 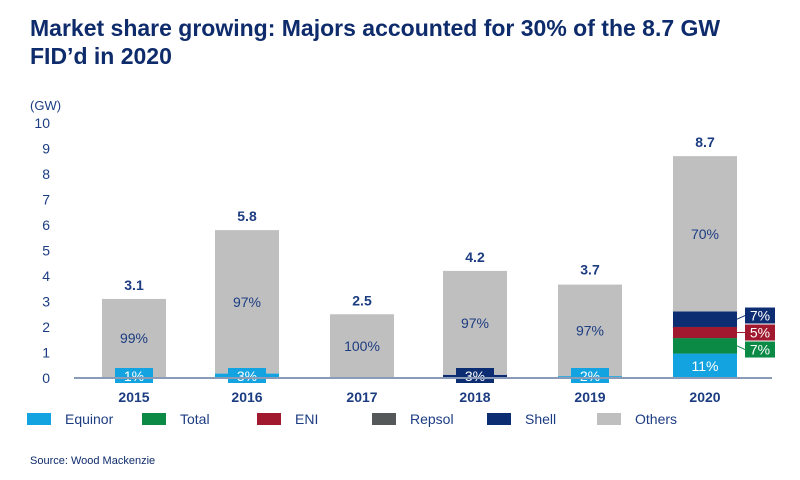 What do you see at coordinates (247, 216) in the screenshot?
I see `total-label: 5.8` at bounding box center [247, 216].